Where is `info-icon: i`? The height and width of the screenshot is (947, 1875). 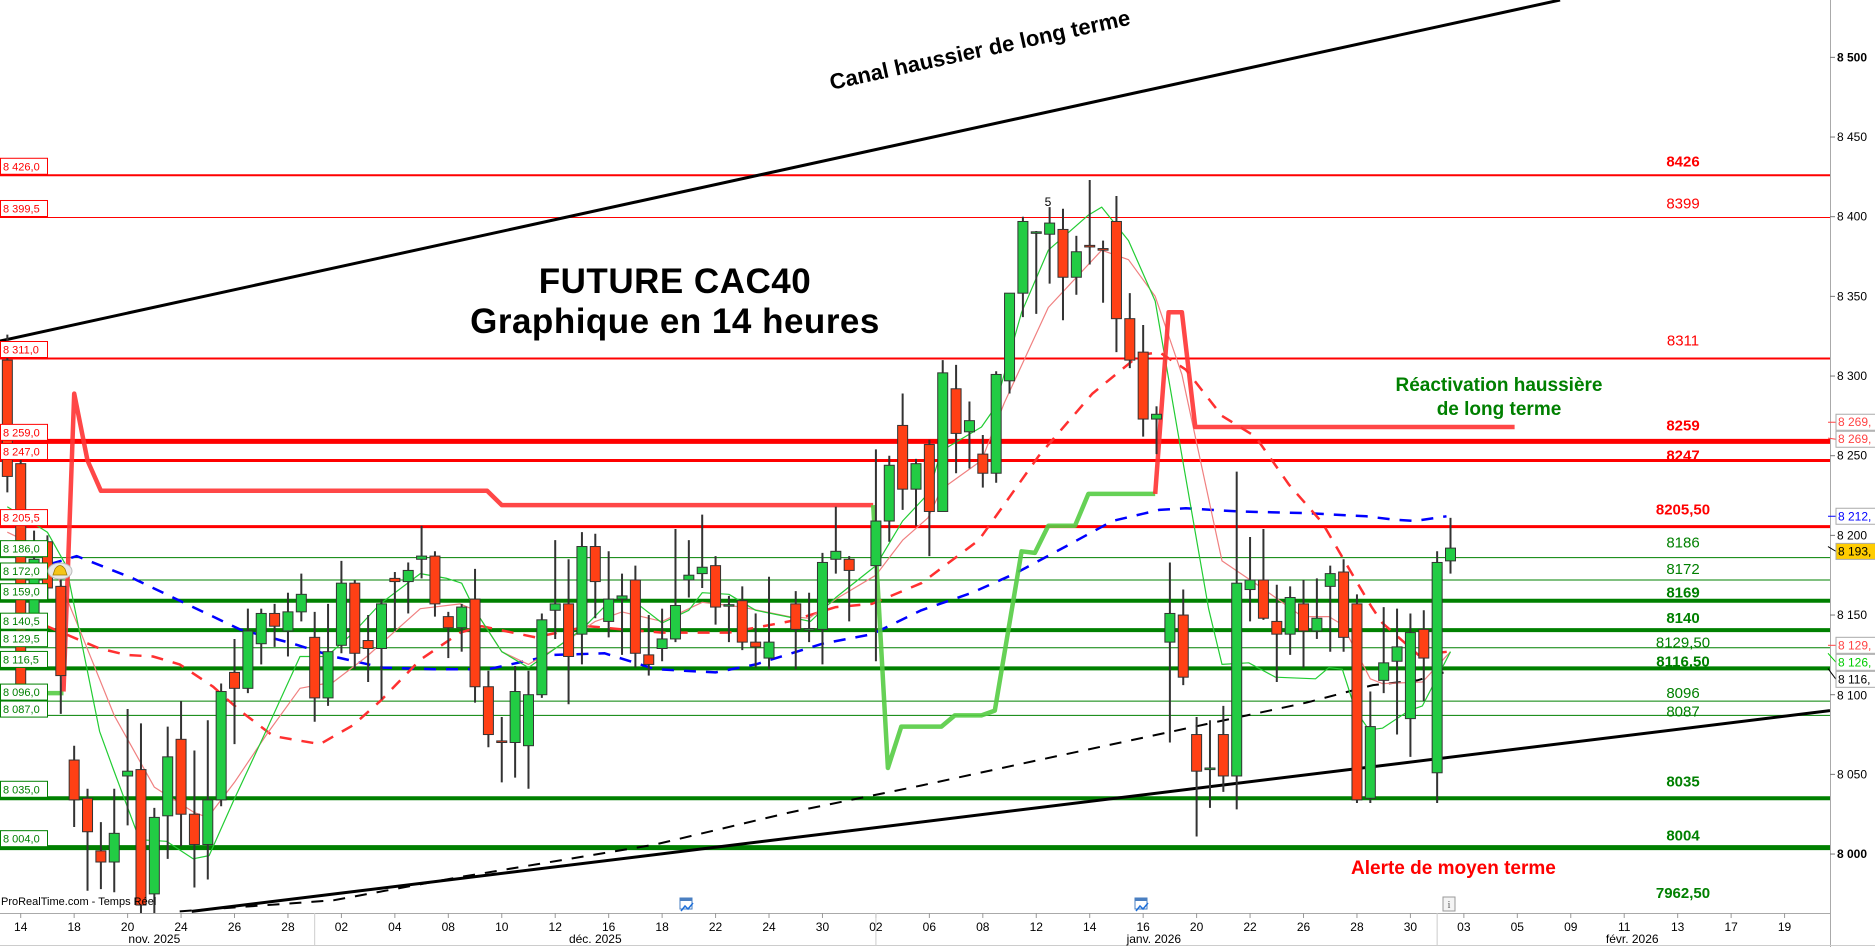
info-icon: i is located at coordinates (1449, 904).